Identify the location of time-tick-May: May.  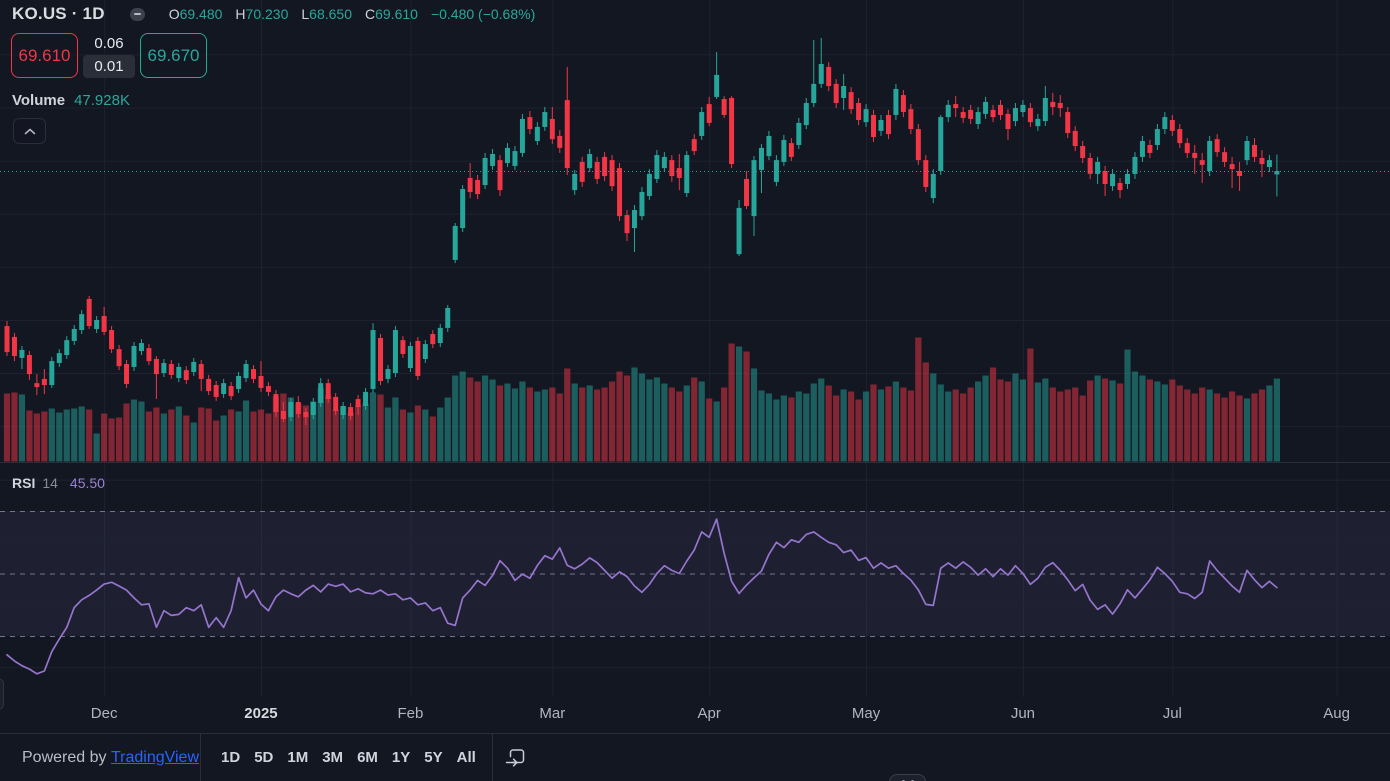
(866, 713).